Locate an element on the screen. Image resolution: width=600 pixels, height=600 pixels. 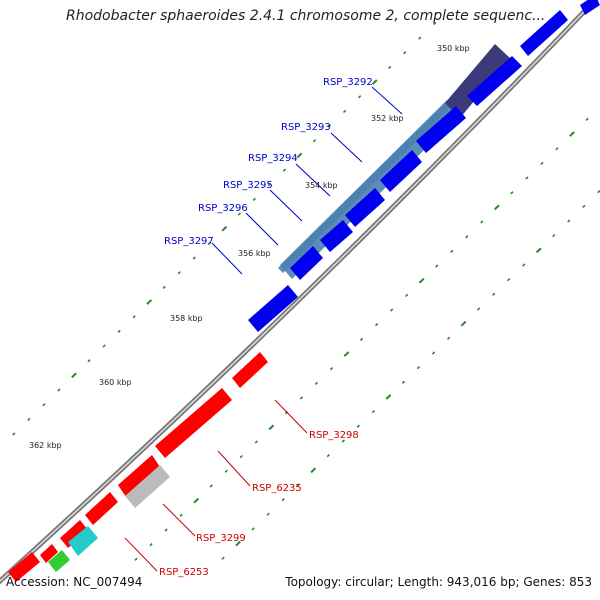
kbp-label: 360 kbp is located at coordinates (115, 382).